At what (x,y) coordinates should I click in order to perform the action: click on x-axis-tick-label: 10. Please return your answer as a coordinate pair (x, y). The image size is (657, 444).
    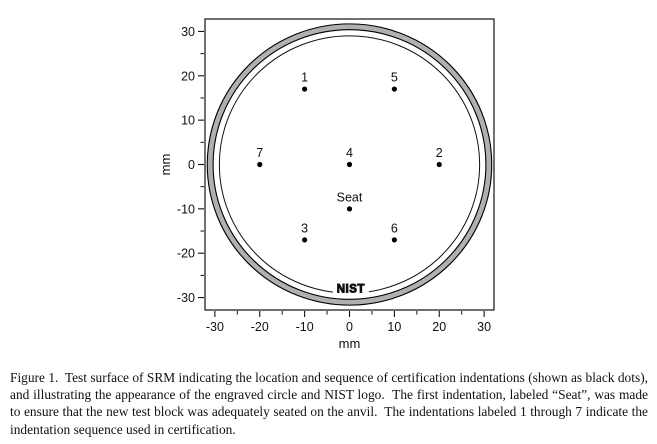
    Looking at the image, I should click on (394, 327).